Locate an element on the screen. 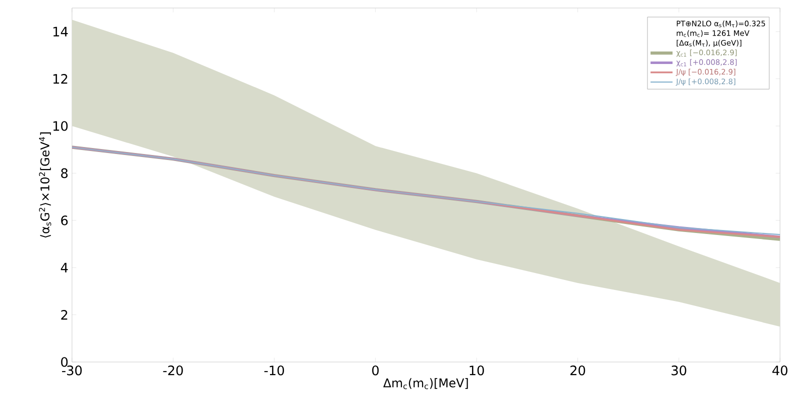 Image resolution: width=792 pixels, height=419 pixels. x-tick-label: 10 is located at coordinates (477, 371).